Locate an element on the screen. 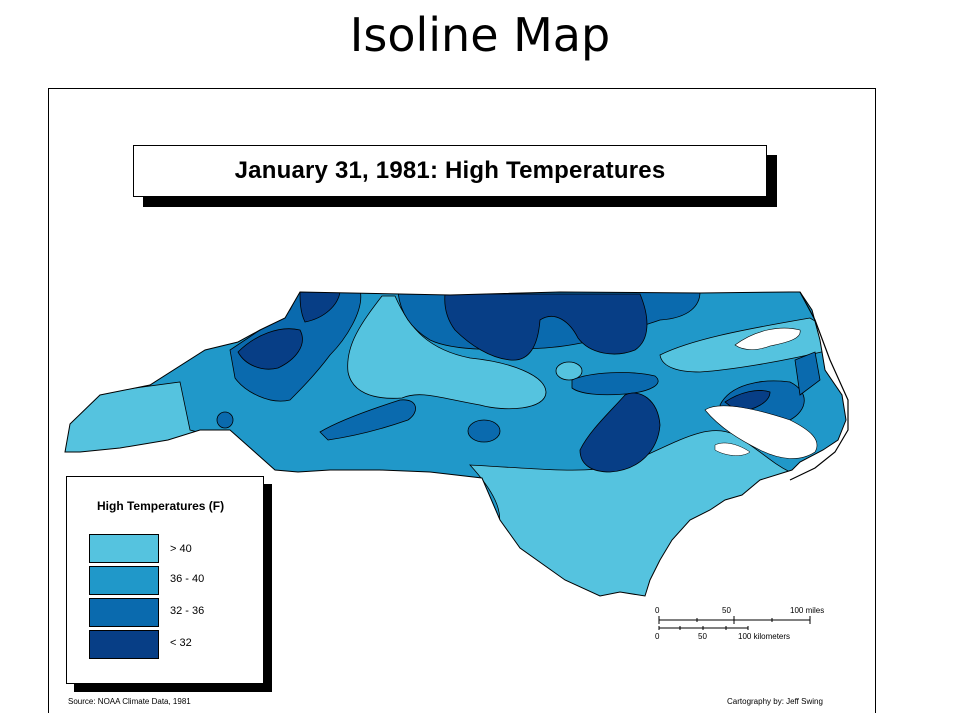  zone-under-32-northwest is located at coordinates (270, 349).